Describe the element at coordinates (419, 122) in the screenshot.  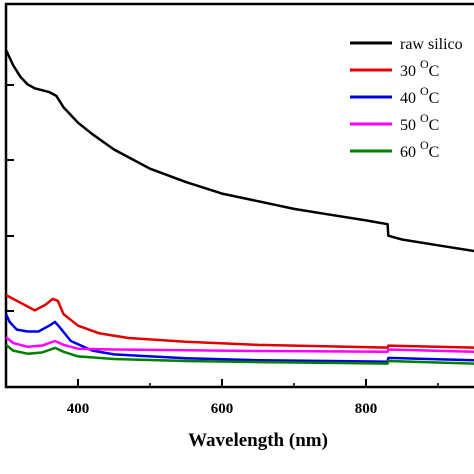
I see `legend-entry-label: 50 OC` at that location.